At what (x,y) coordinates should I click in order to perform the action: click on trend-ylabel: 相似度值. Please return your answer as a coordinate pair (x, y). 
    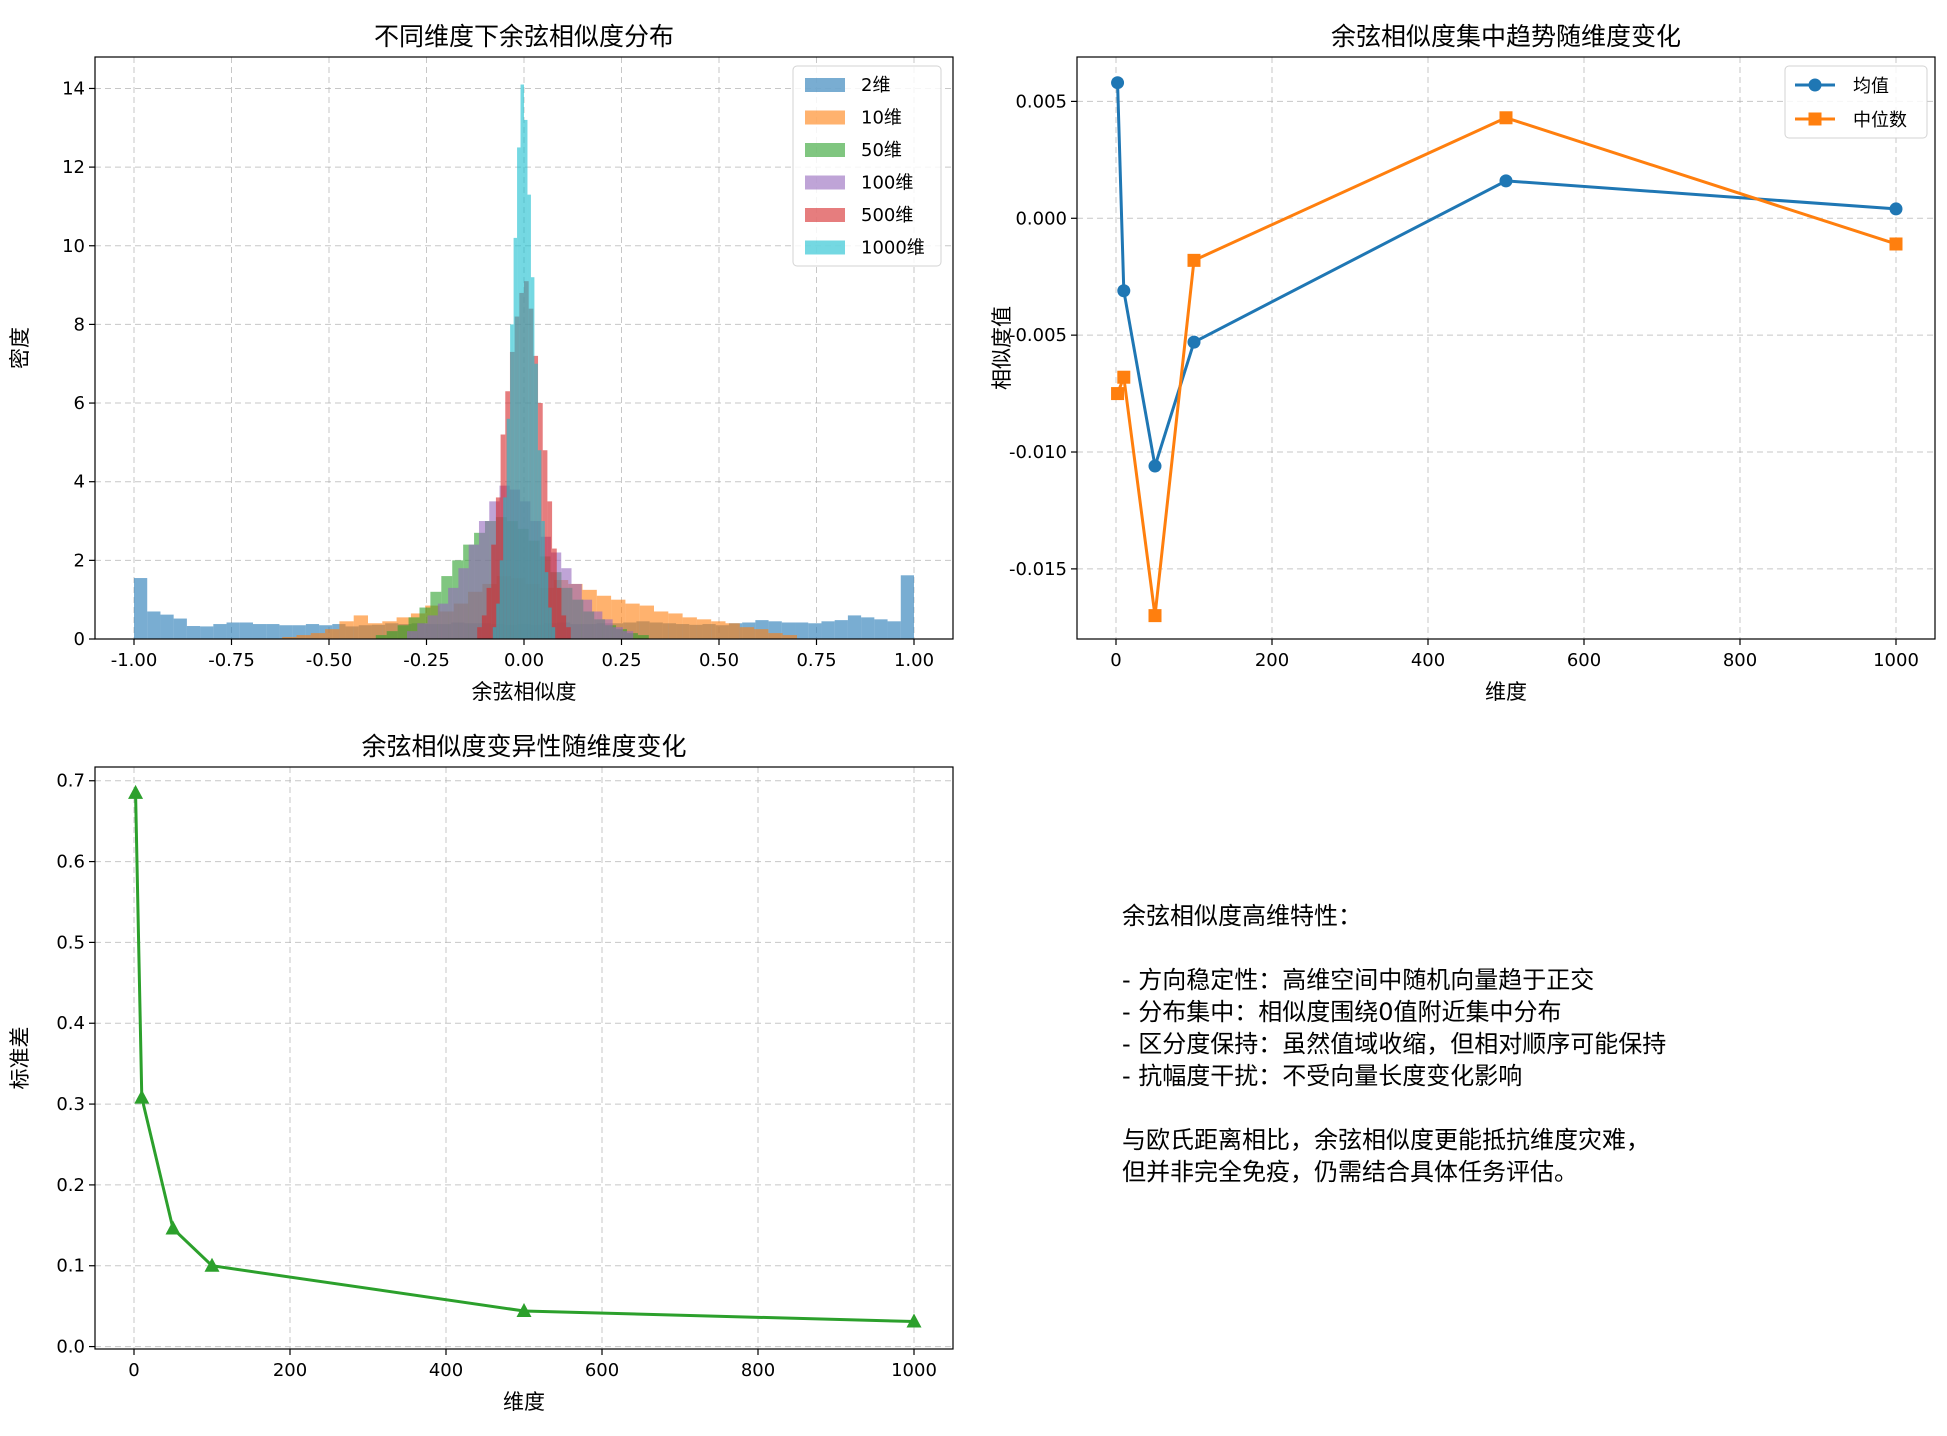
    Looking at the image, I should click on (1002, 348).